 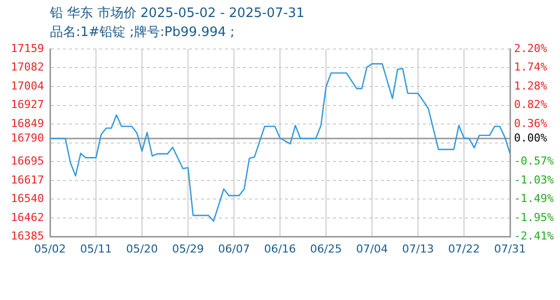 What do you see at coordinates (27, 161) in the screenshot?
I see `y-tick-label: 16695` at bounding box center [27, 161].